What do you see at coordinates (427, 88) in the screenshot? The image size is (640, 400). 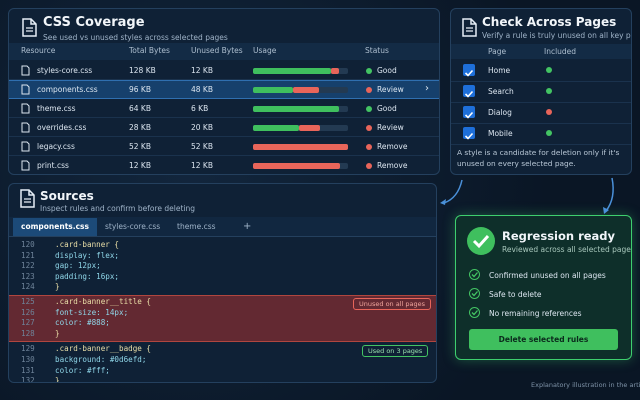 I see `row-arrow: ›` at bounding box center [427, 88].